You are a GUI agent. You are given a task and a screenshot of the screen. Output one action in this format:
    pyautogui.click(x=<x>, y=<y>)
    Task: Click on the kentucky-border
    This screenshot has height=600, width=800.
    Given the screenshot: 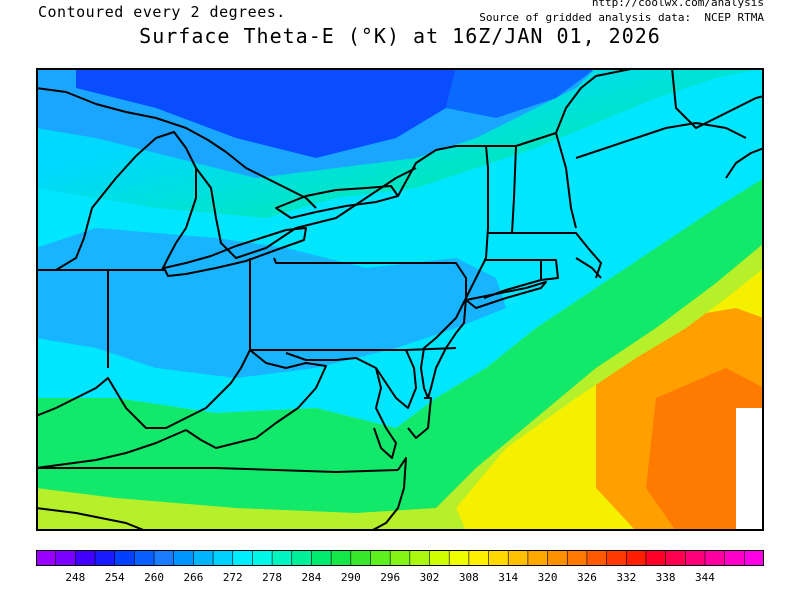 What is the action you would take?
    pyautogui.click(x=111, y=449)
    